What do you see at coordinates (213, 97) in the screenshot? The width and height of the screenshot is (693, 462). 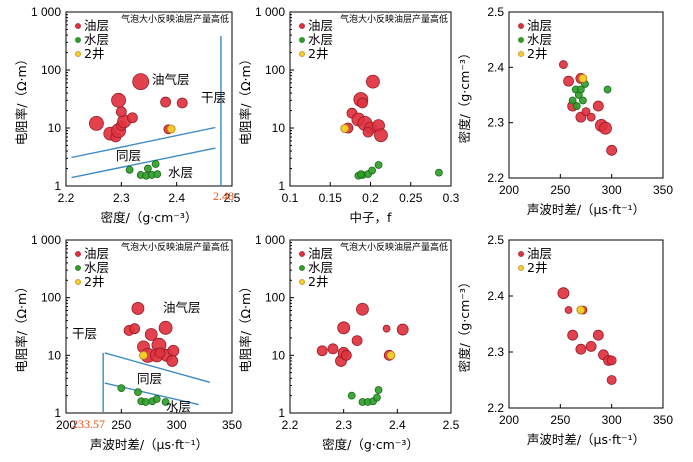 I see `zone-label: 干层` at bounding box center [213, 97].